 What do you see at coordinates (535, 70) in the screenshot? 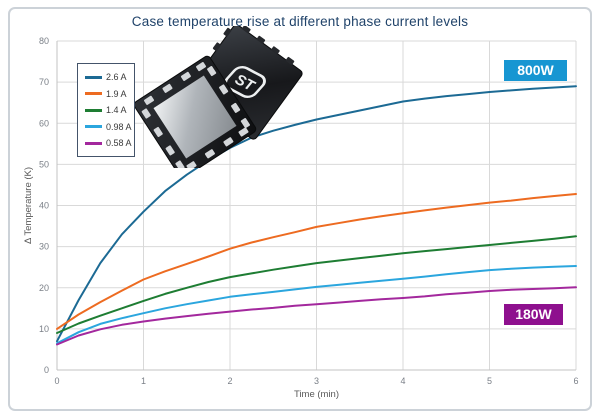
I see `annotation-800w-badge: 800W` at bounding box center [535, 70].